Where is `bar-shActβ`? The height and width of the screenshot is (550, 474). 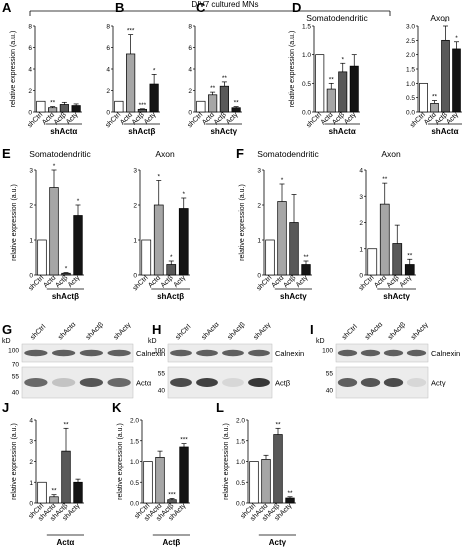
bar-shActβ is located at coordinates (172, 501).